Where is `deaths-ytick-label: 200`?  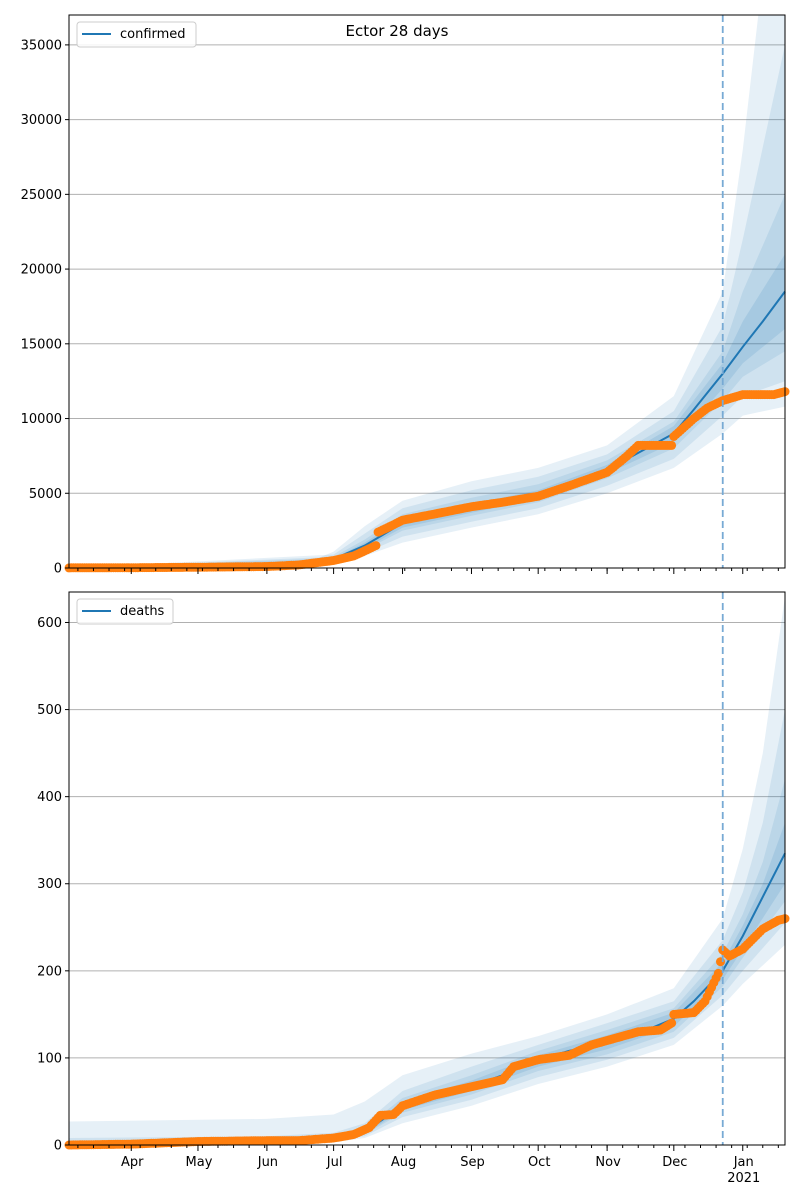 deaths-ytick-label: 200 is located at coordinates (49, 971).